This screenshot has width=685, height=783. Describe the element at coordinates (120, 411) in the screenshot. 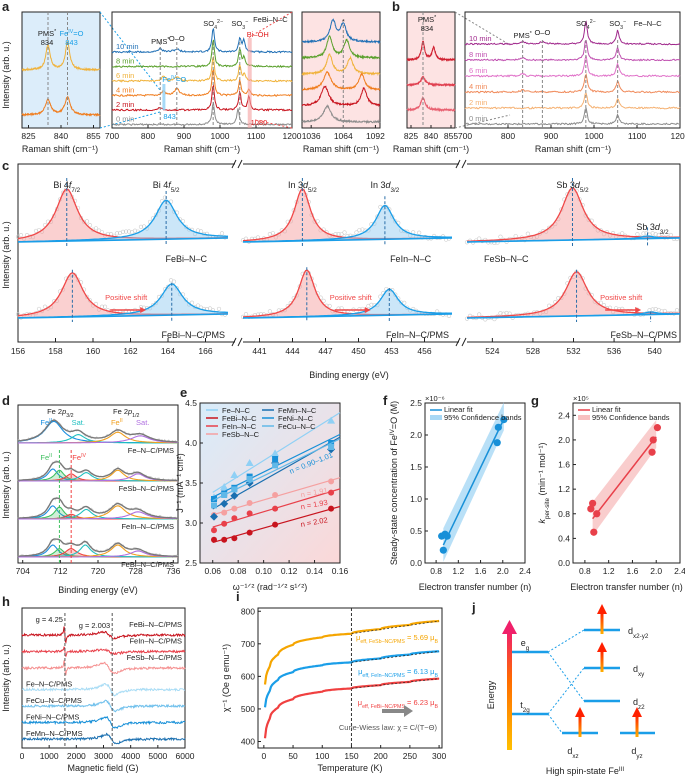

I see `text-part: Fe 2` at that location.